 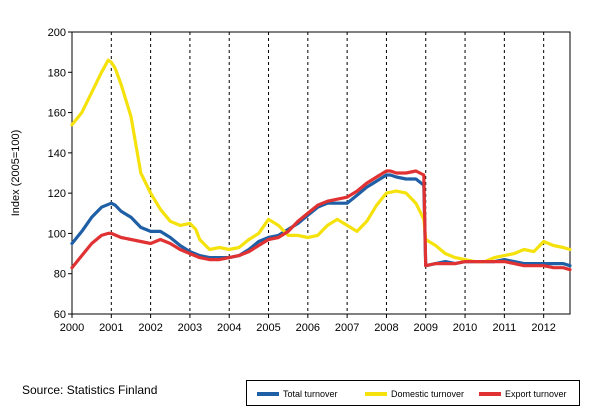 I want to click on x-tick-label: 2007, so click(x=347, y=328).